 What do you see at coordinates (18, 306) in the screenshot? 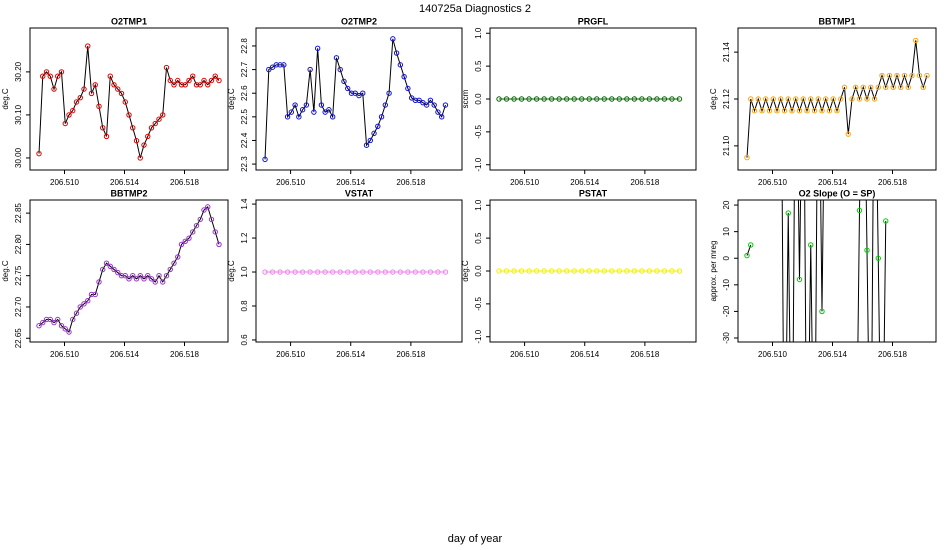
I see `y-tick-label: 22.70` at bounding box center [18, 306].